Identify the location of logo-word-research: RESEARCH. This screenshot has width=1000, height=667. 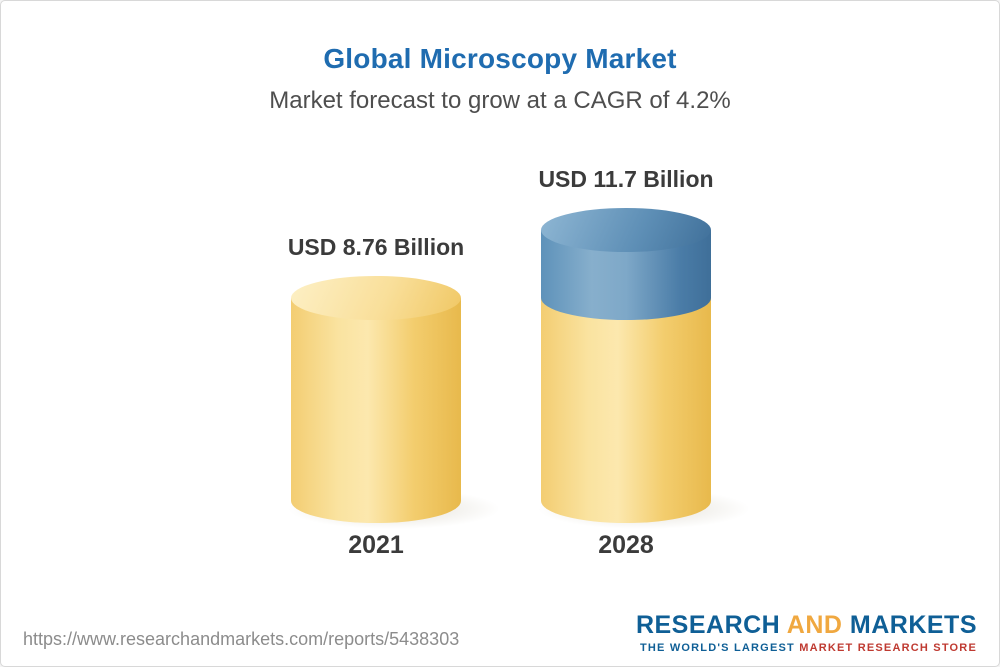
(708, 624).